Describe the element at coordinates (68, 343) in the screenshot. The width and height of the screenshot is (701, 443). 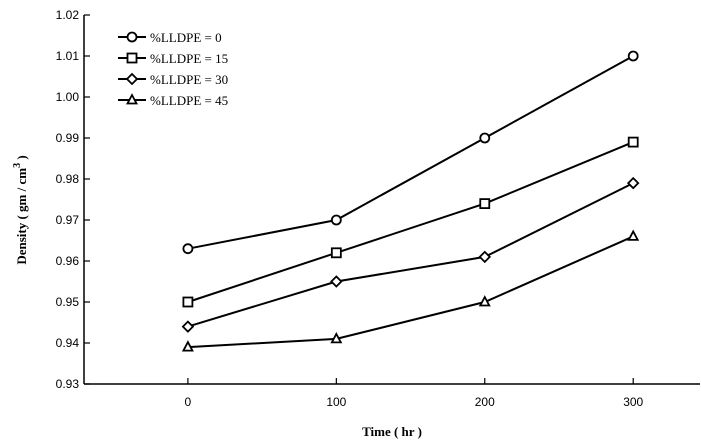
I see `y-tick-label: 0.94` at that location.